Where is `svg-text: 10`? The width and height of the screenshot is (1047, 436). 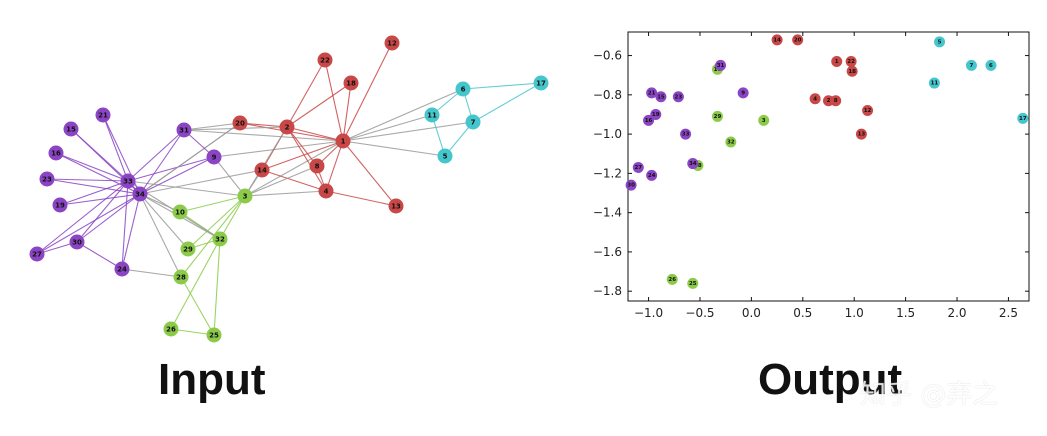
svg-text: 10 is located at coordinates (180, 213).